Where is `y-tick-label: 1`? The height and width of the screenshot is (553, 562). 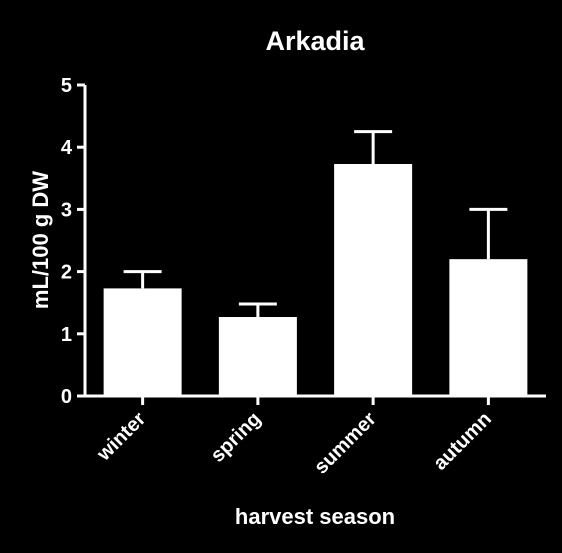
y-tick-label: 1 is located at coordinates (66, 335).